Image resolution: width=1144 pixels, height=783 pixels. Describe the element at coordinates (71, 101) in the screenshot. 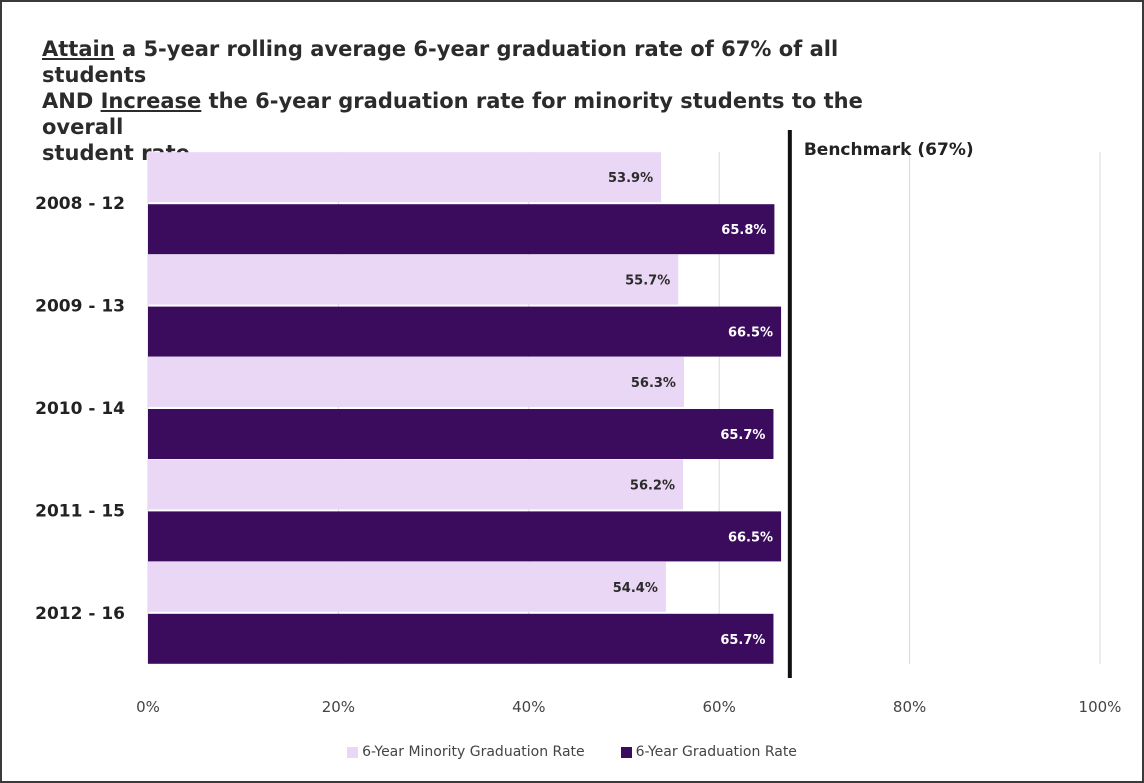

I see `title-line-2-prefix: AND` at that location.